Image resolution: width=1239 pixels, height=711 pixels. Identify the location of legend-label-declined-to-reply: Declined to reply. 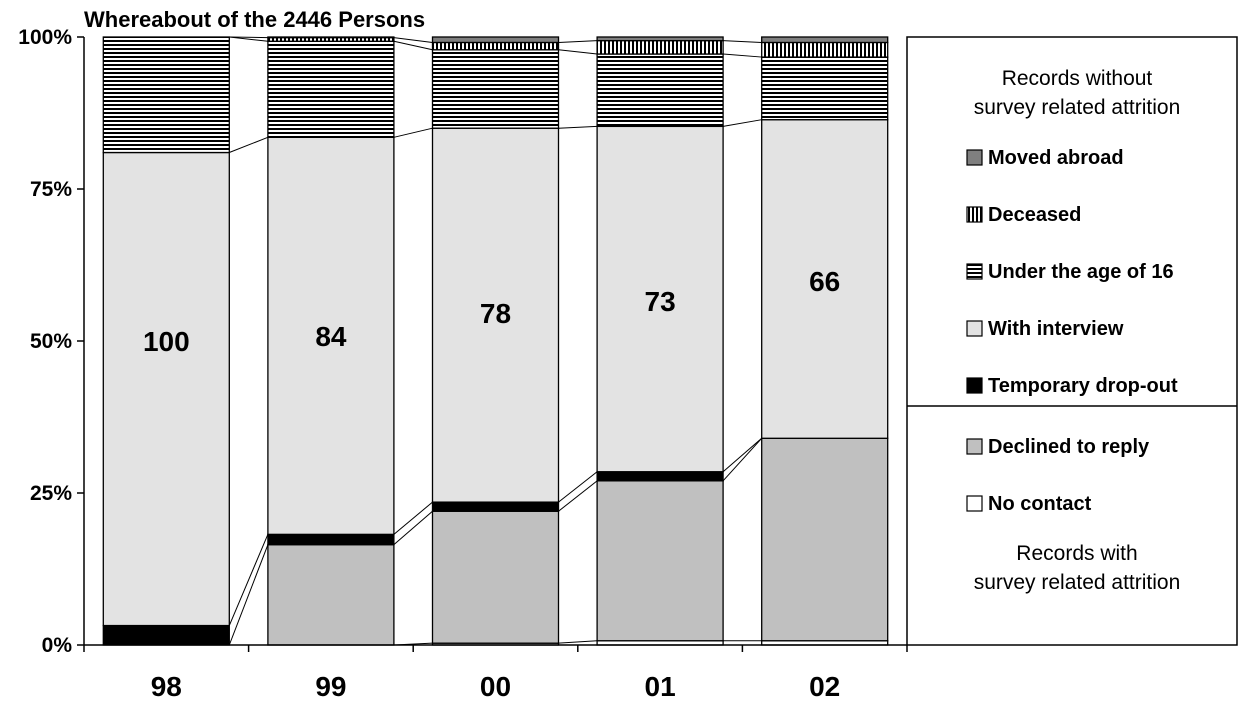
(1069, 447).